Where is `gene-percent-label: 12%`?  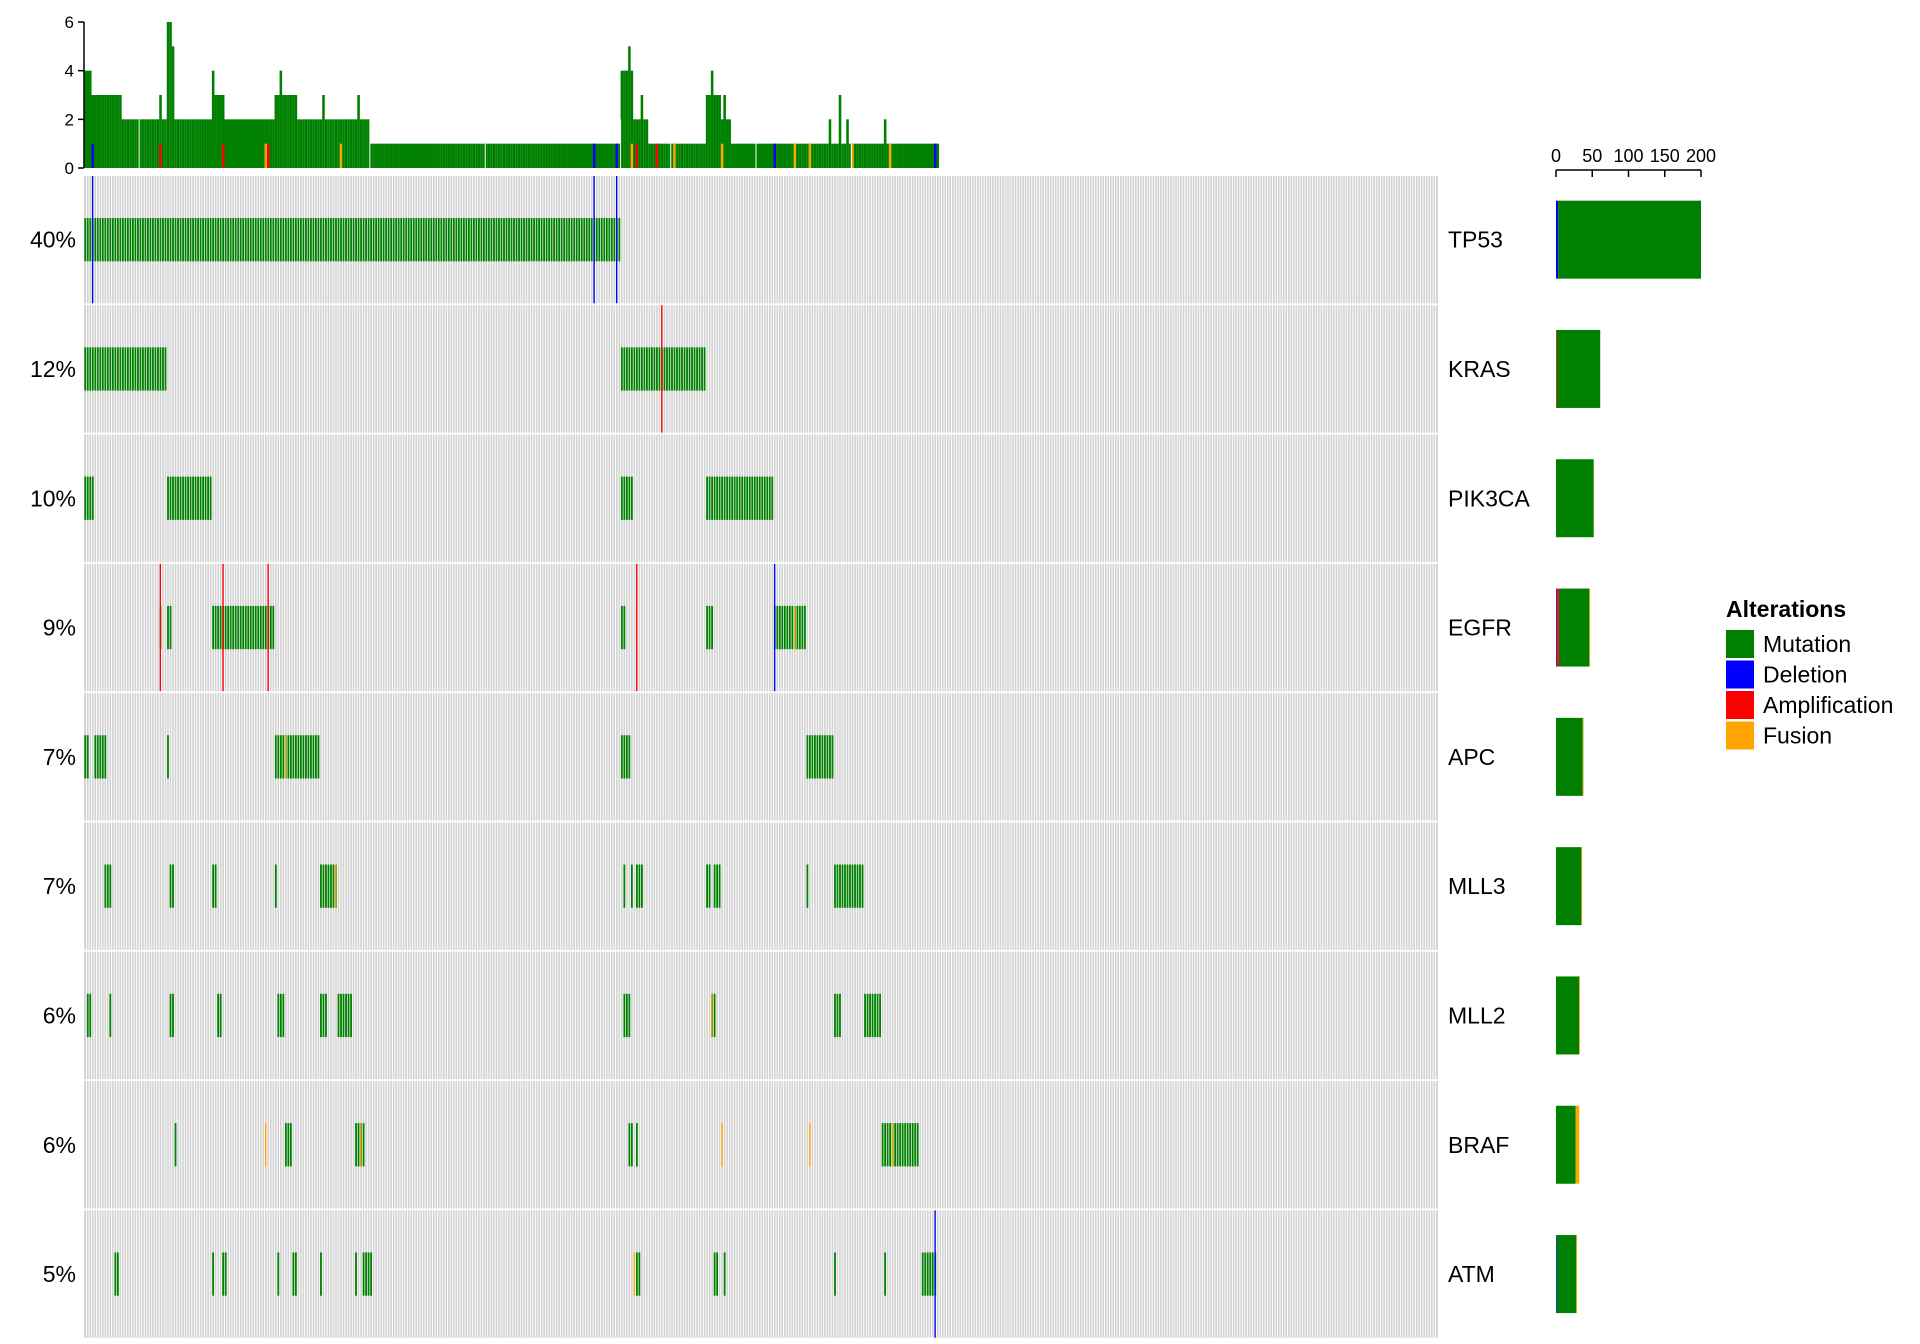
gene-percent-label: 12% is located at coordinates (53, 369).